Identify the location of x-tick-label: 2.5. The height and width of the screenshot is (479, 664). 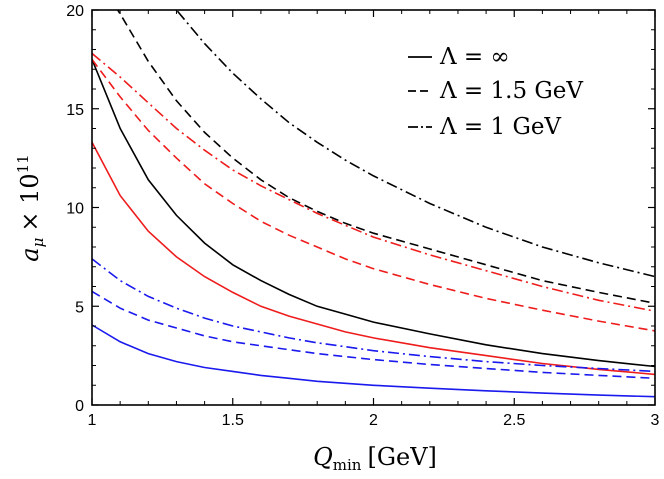
(514, 420).